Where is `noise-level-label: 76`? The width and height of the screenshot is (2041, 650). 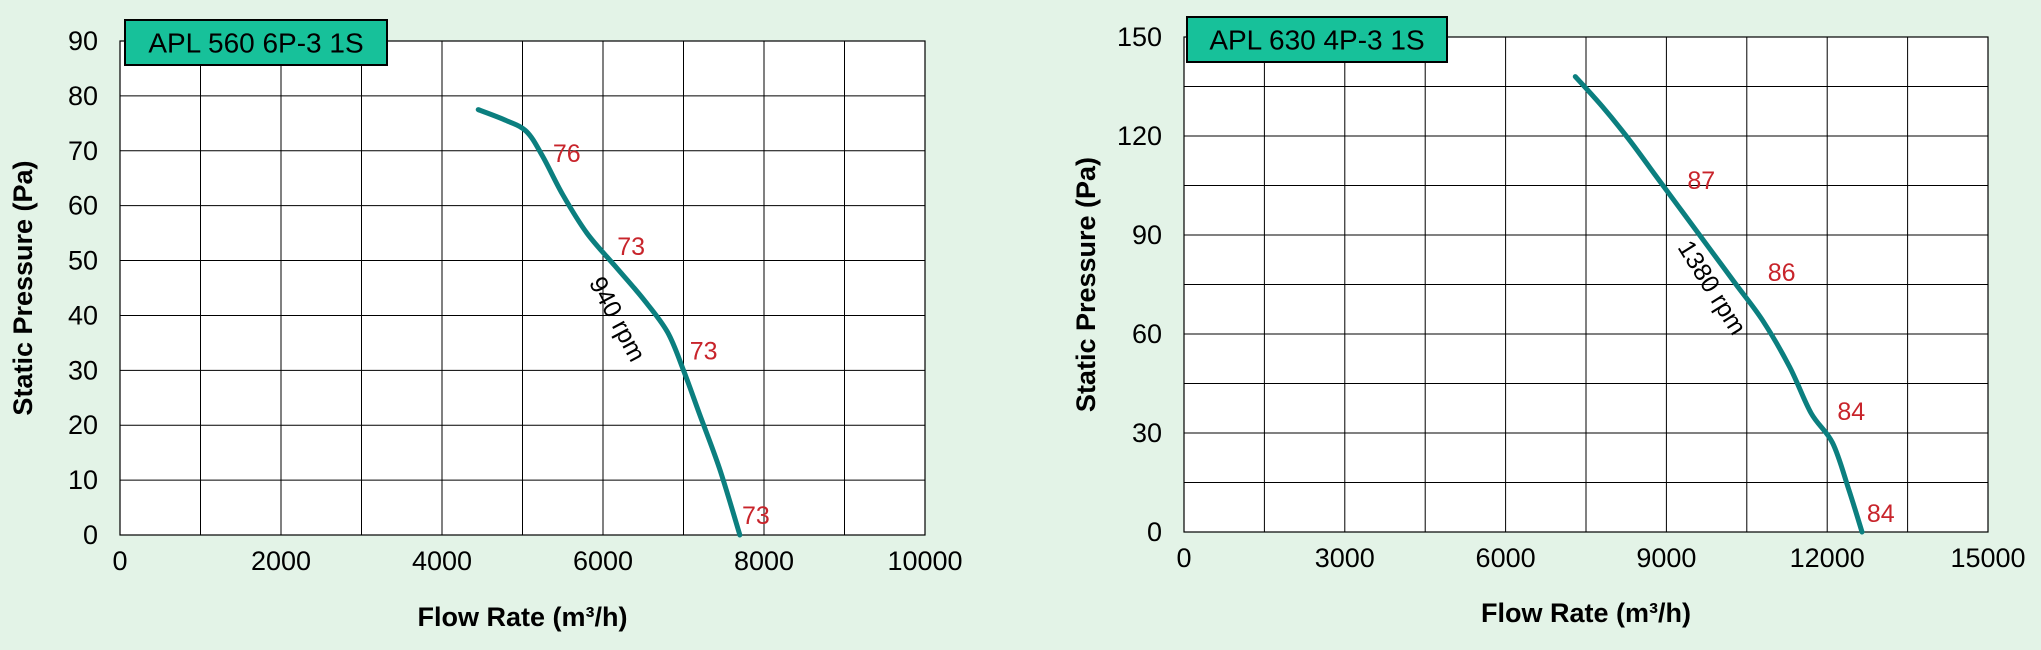
noise-level-label: 76 is located at coordinates (567, 154).